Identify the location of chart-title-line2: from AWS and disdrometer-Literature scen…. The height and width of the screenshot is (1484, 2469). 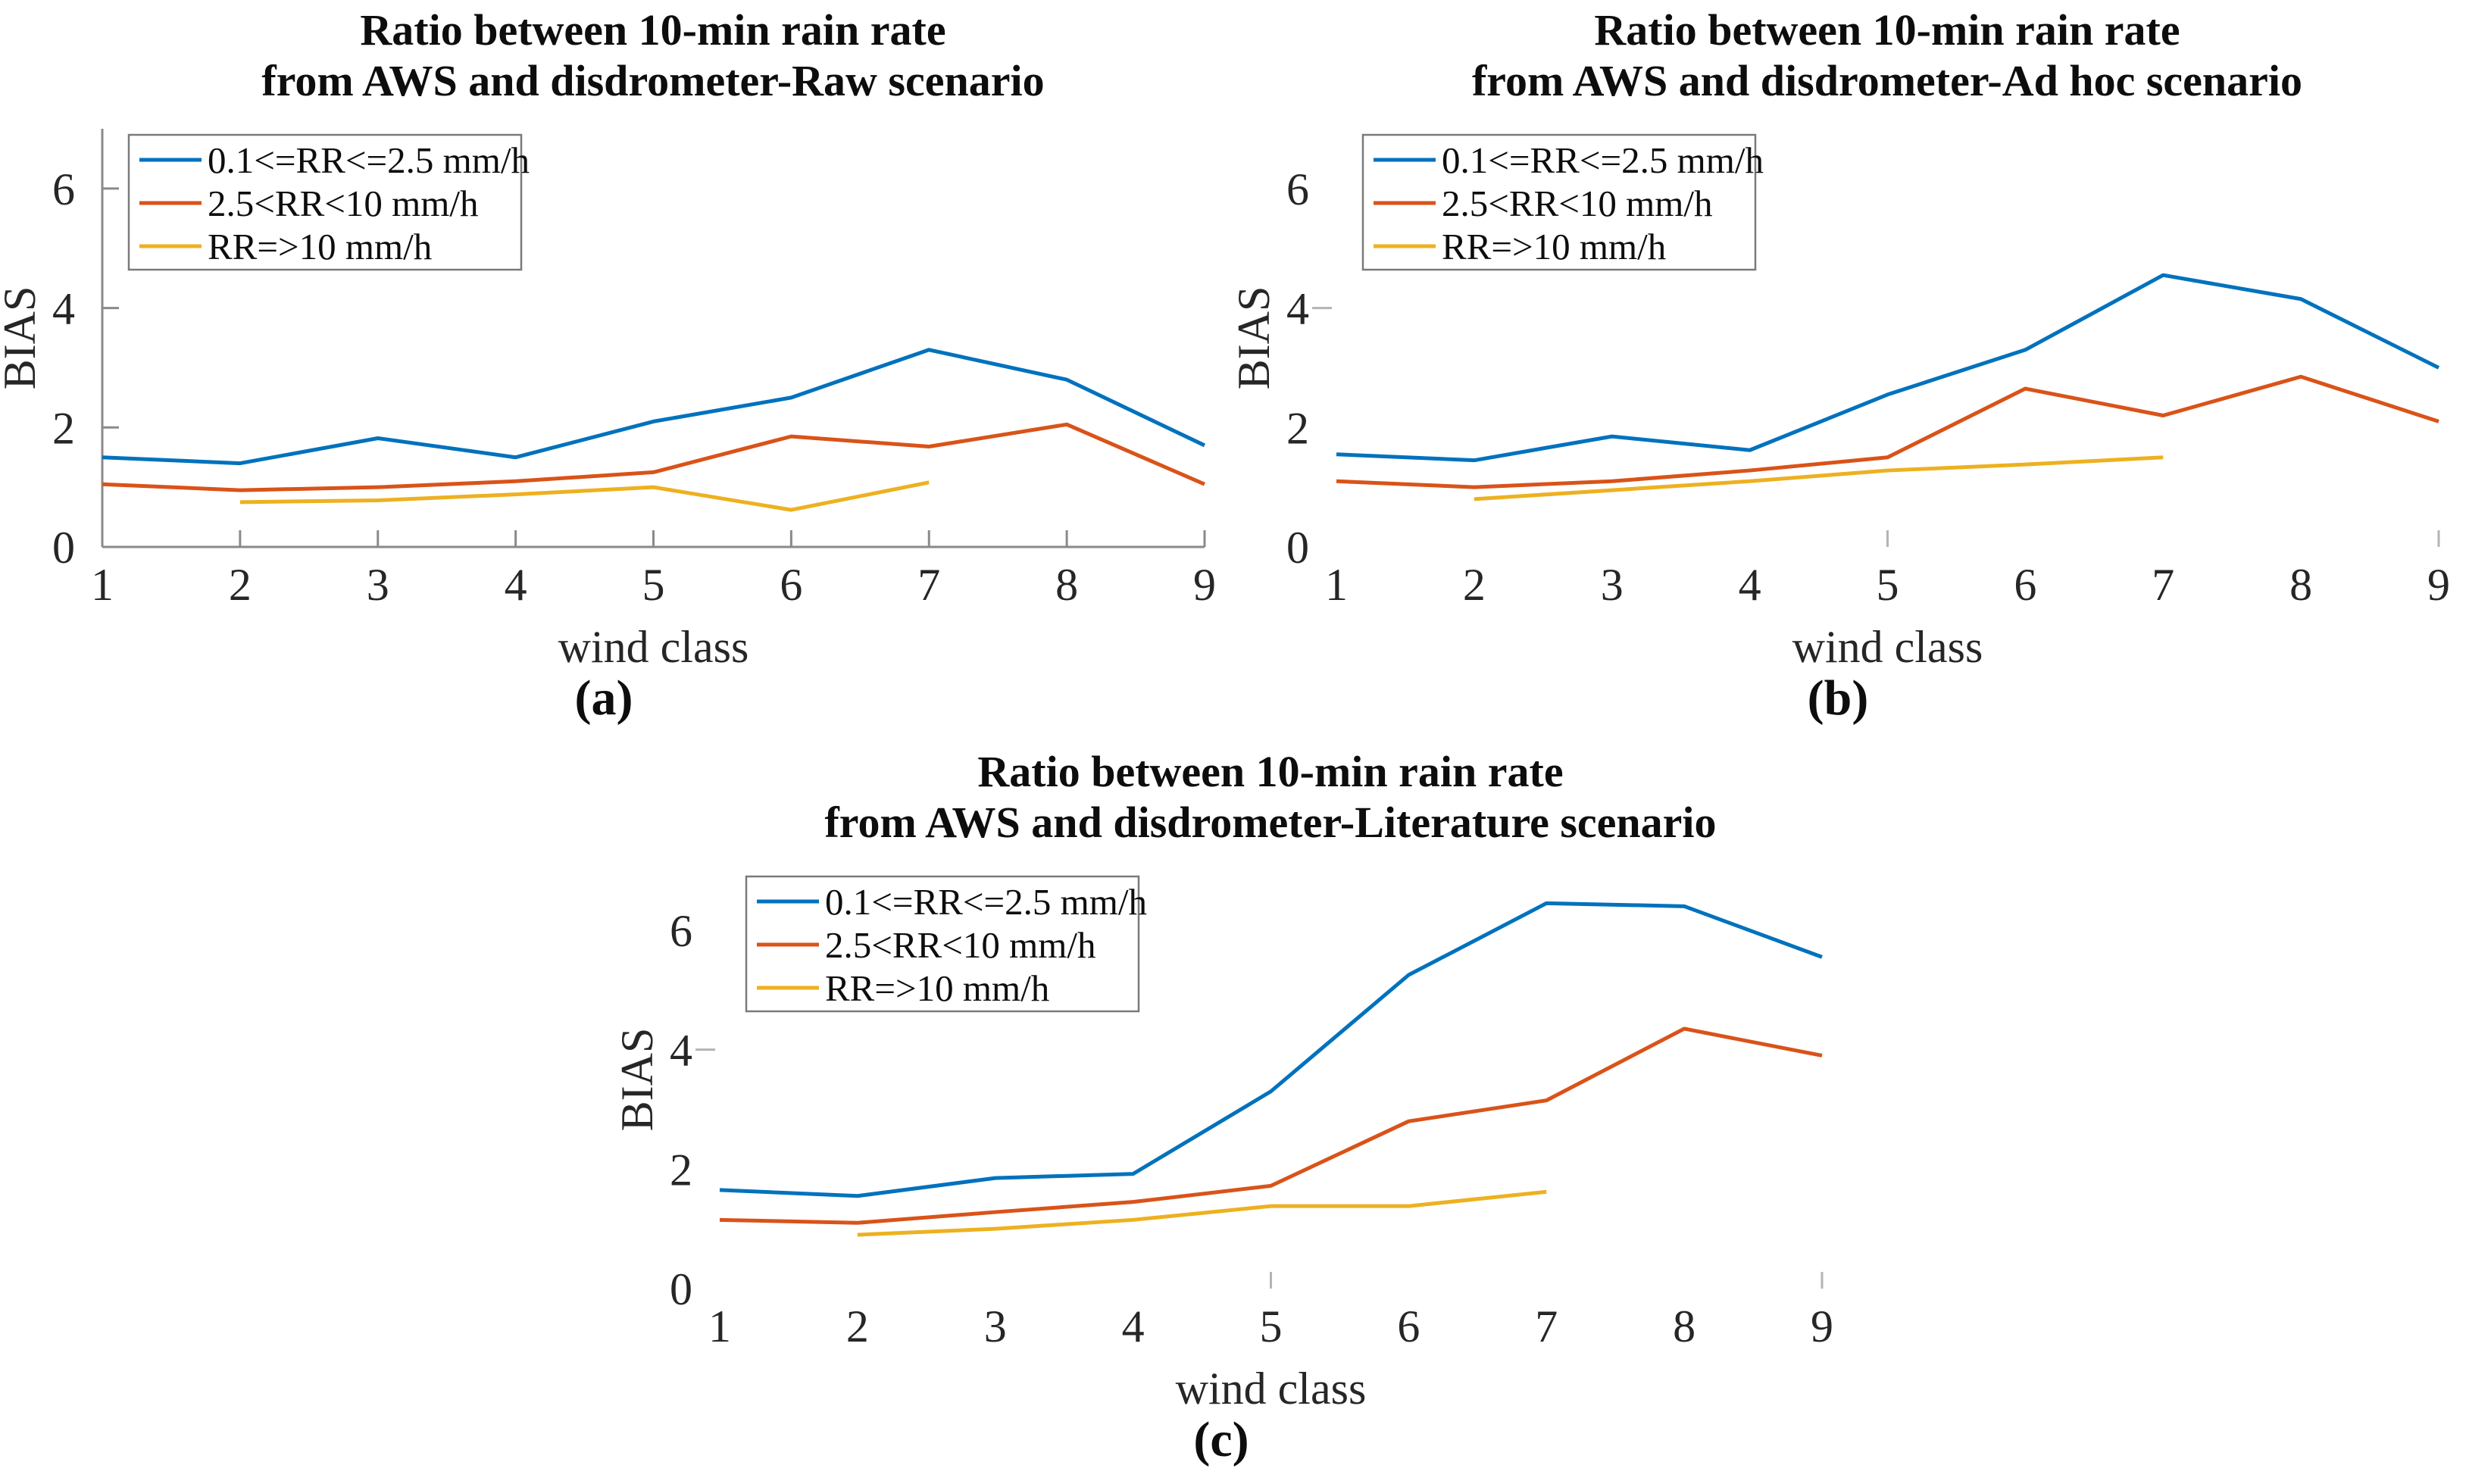
(1270, 823).